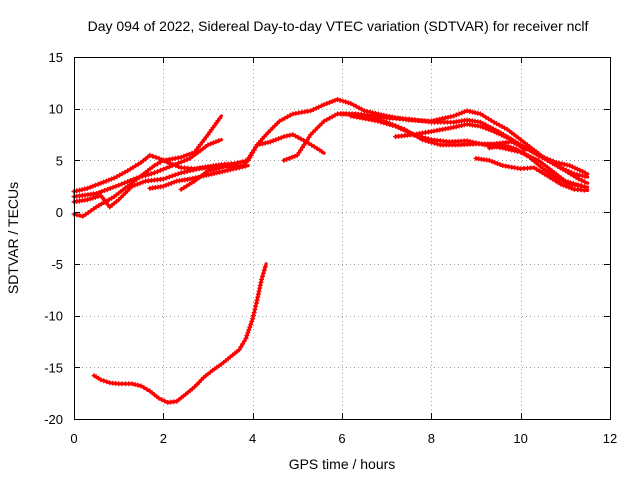  Describe the element at coordinates (53, 367) in the screenshot. I see `y-tick-label: -15` at that location.